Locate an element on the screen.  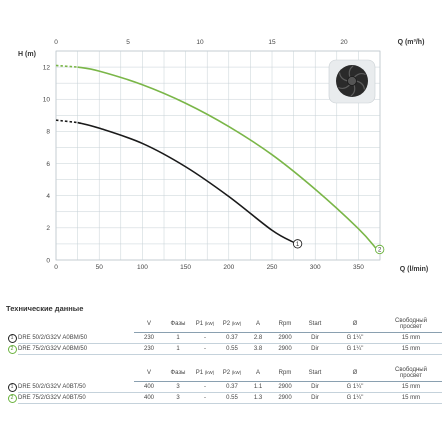
y-tick-label: 2 is located at coordinates (48, 228).